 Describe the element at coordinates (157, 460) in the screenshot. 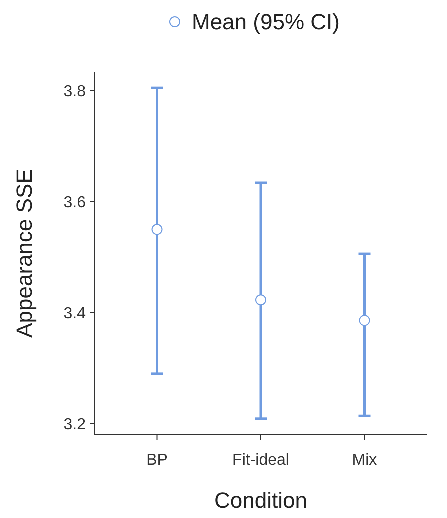

I see `x-tick-label: BP` at that location.